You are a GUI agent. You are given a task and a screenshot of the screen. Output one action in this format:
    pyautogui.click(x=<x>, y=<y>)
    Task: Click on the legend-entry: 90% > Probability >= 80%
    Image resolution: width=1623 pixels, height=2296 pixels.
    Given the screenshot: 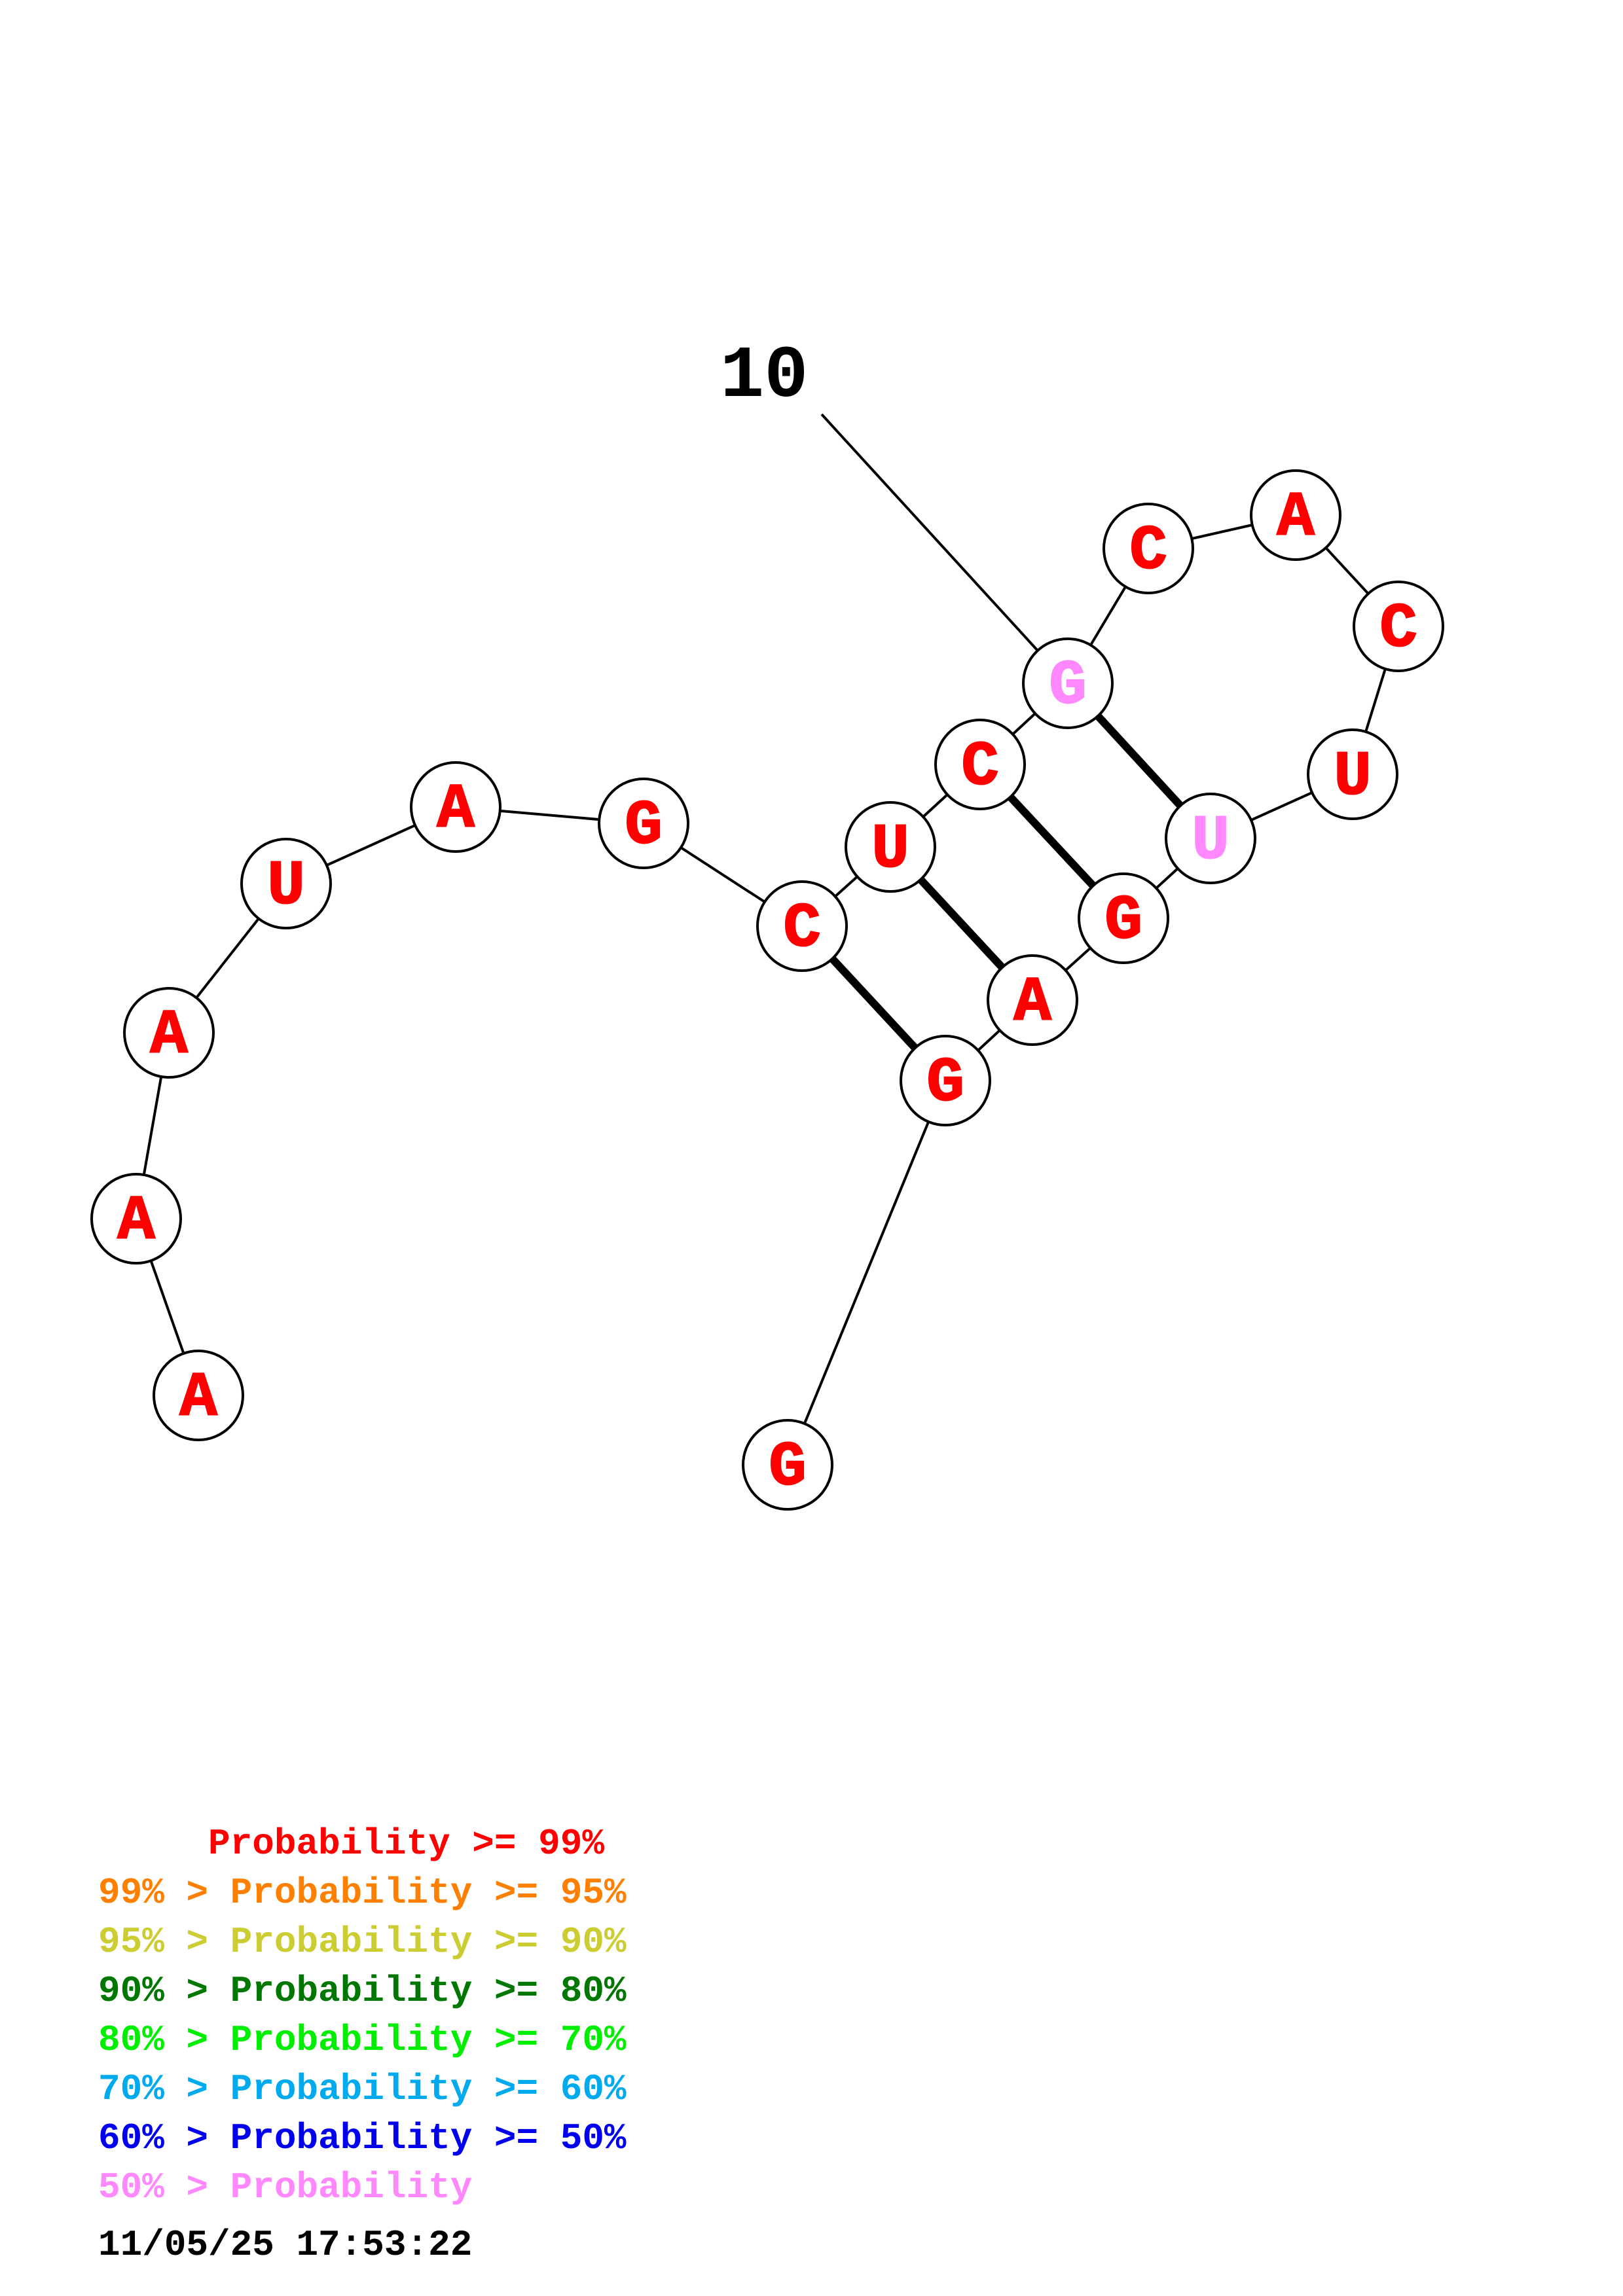 What is the action you would take?
    pyautogui.click(x=362, y=1991)
    